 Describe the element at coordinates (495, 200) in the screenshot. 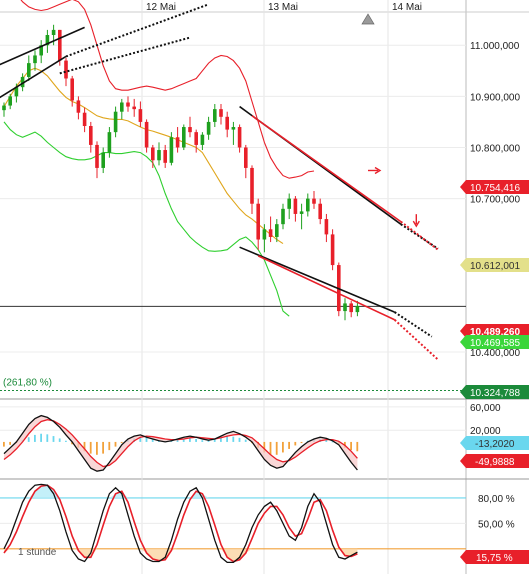

I see `price-tick-label: 10.700,000` at that location.